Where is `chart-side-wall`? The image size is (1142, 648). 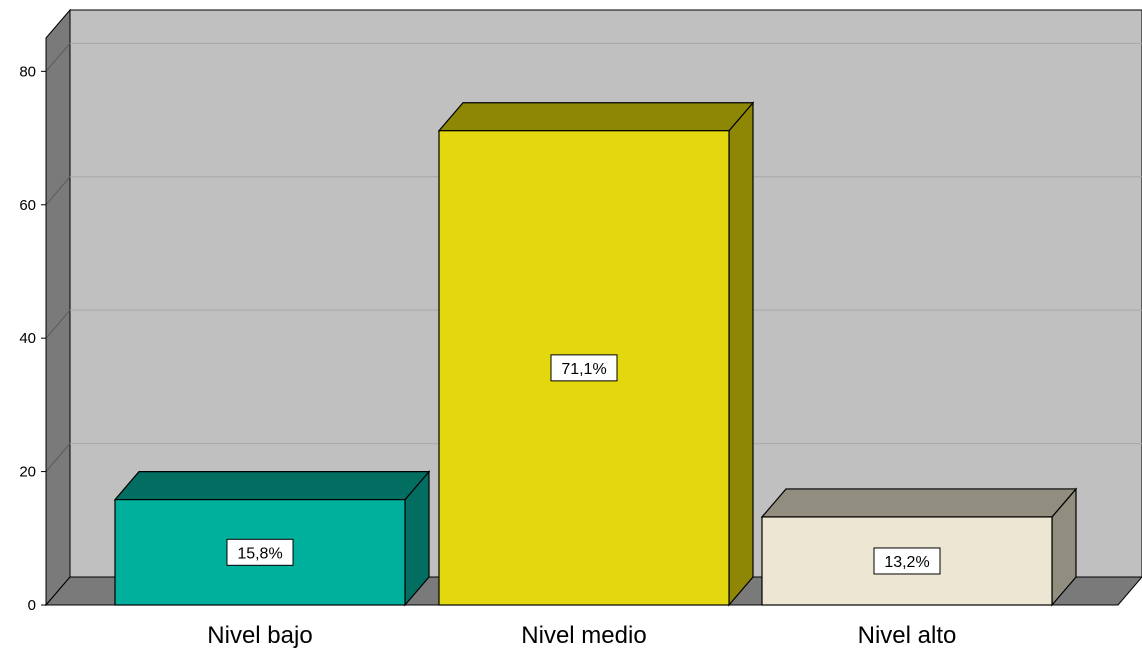
chart-side-wall is located at coordinates (58, 307).